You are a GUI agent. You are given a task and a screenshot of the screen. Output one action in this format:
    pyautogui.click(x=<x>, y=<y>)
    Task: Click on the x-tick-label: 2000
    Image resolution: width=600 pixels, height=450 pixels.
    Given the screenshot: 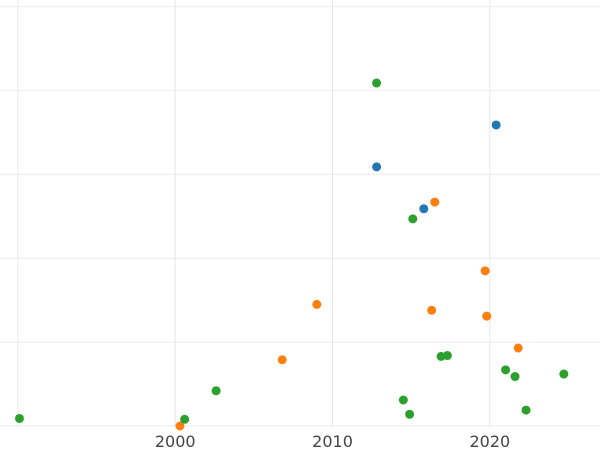 What is the action you would take?
    pyautogui.click(x=175, y=441)
    